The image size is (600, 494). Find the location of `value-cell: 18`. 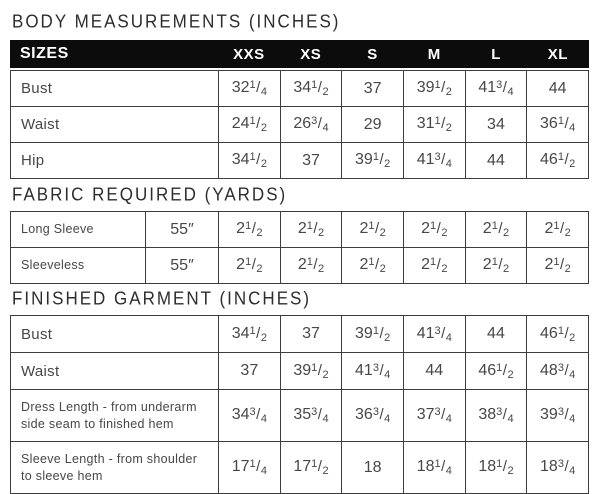

value-cell: 18 is located at coordinates (372, 467).